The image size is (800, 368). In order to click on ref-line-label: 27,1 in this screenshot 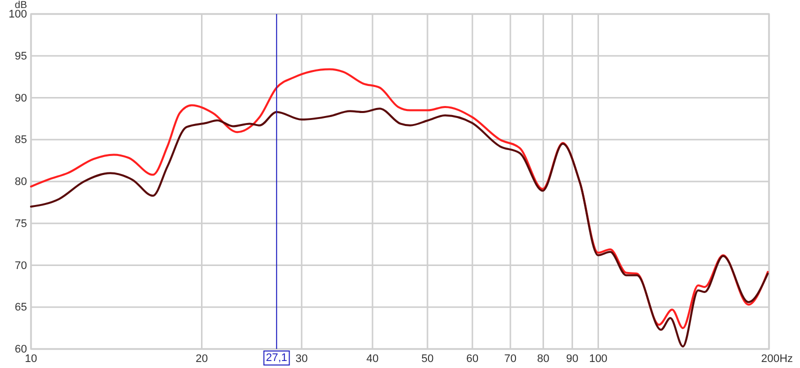, I will do `click(277, 358)`.